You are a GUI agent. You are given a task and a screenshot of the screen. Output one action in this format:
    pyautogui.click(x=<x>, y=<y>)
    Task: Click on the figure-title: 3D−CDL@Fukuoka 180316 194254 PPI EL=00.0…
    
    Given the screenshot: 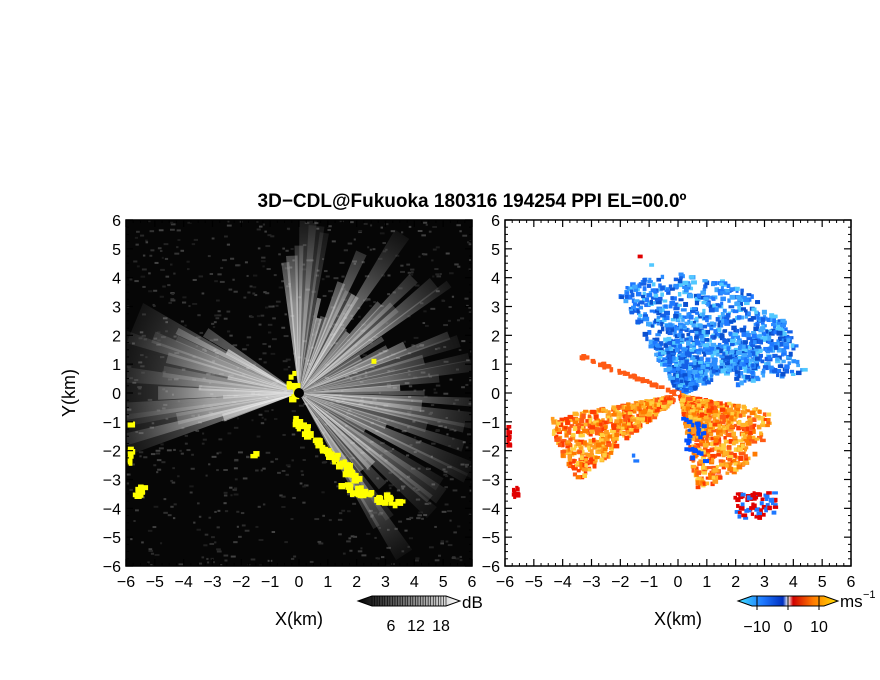 What is the action you would take?
    pyautogui.click(x=472, y=201)
    